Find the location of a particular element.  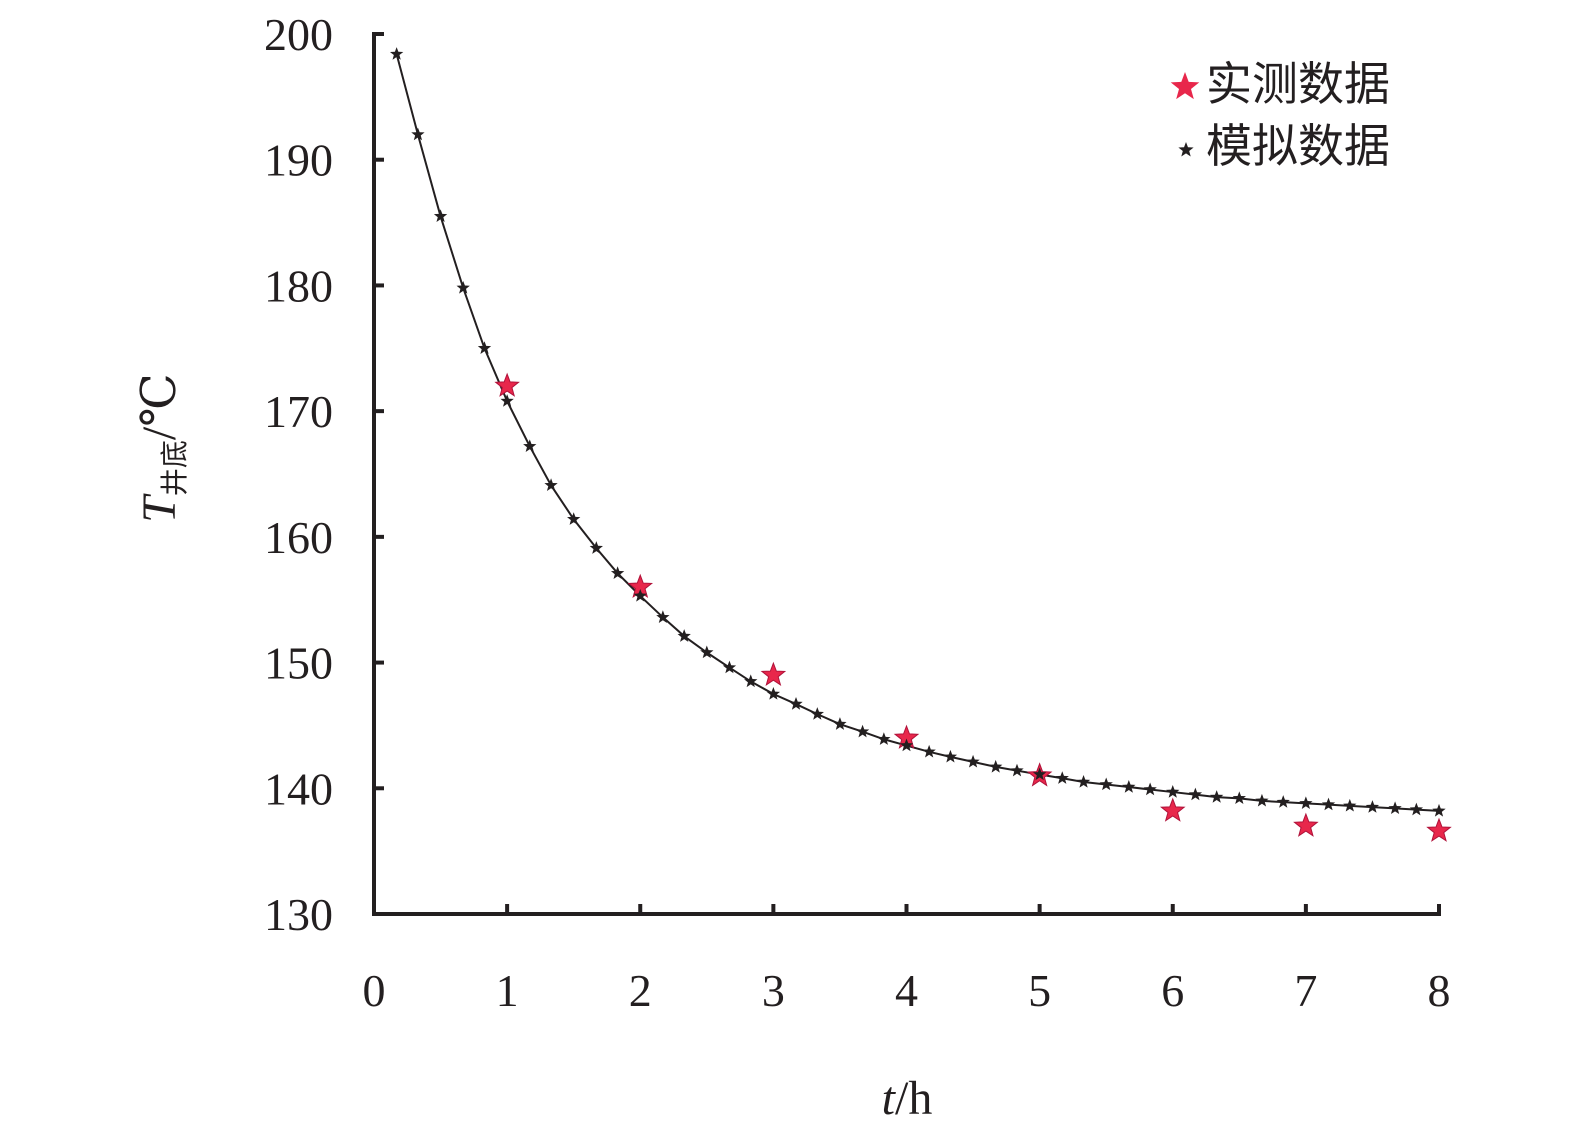

x-tick-label: 2 is located at coordinates (640, 990).